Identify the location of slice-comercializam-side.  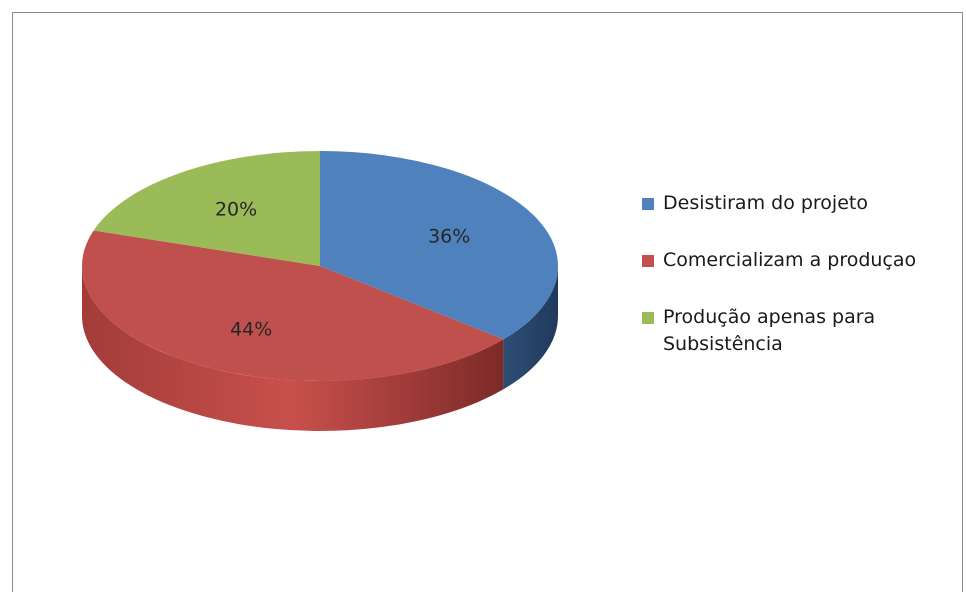
(292, 348).